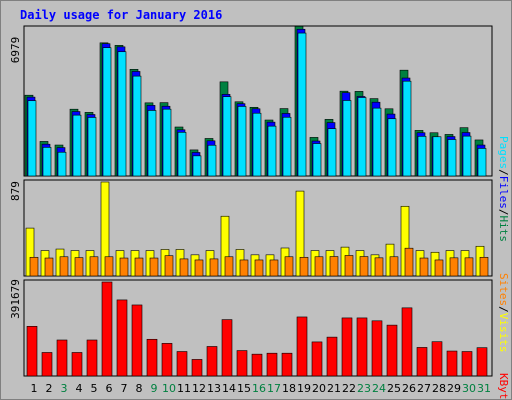  What do you see at coordinates (503, 152) in the screenshot?
I see `legend-pages: Pages` at bounding box center [503, 152].